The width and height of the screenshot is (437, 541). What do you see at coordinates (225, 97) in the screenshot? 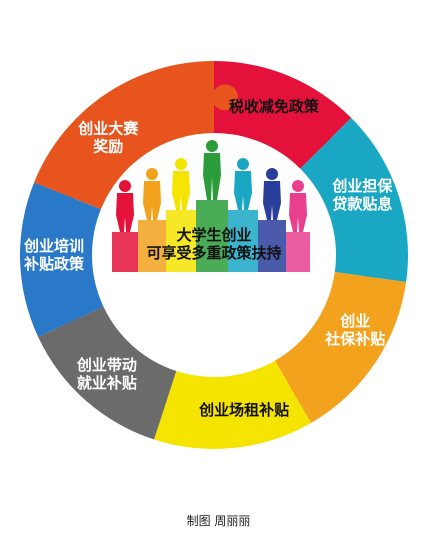
I see `puzzle-knob-contest` at bounding box center [225, 97].